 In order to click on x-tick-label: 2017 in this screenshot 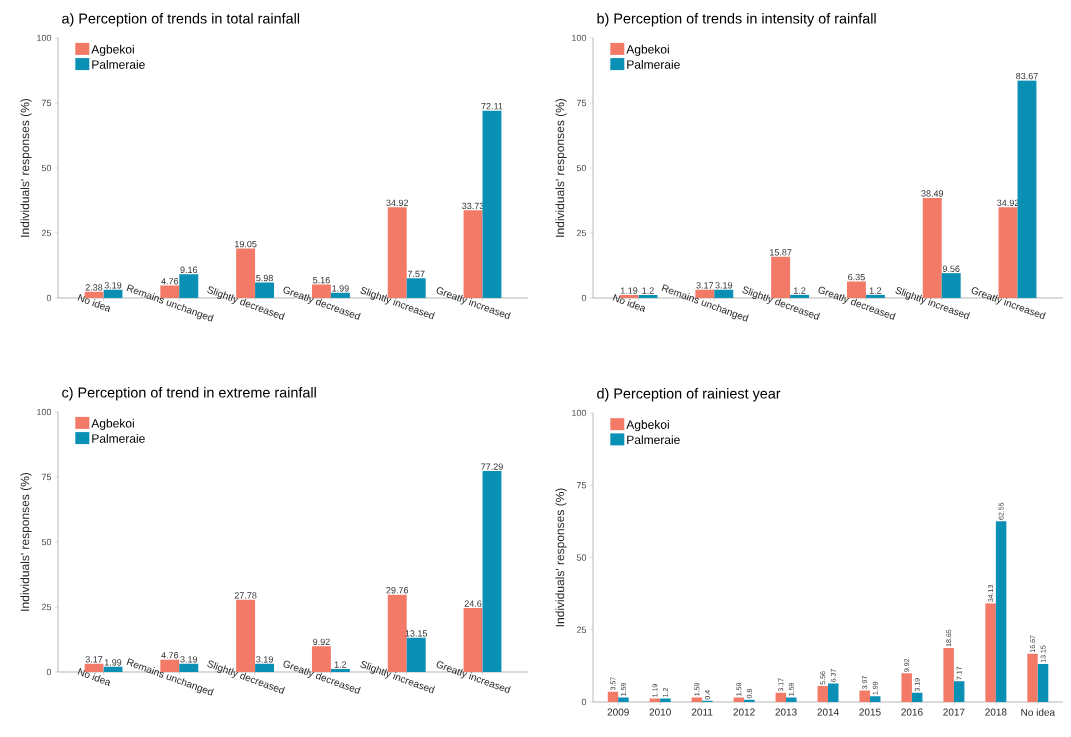, I will do `click(954, 712)`.